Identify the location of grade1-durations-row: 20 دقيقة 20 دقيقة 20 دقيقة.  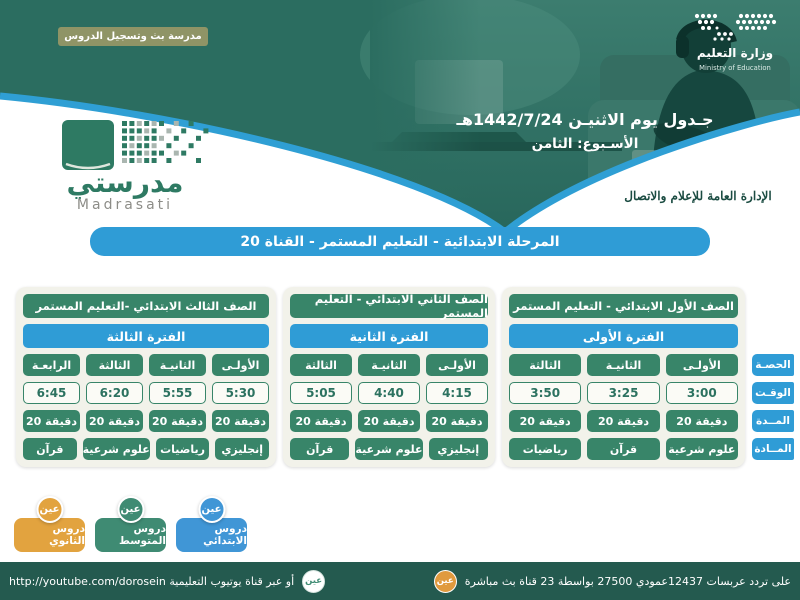
(623, 421).